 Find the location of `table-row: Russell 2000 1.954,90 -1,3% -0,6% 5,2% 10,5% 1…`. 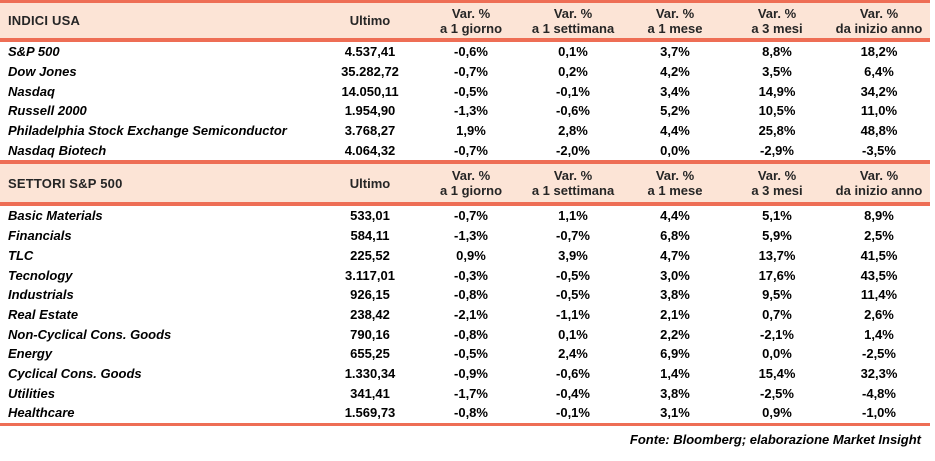

table-row: Russell 2000 1.954,90 -1,3% -0,6% 5,2% 10,5% 1… is located at coordinates (465, 111).